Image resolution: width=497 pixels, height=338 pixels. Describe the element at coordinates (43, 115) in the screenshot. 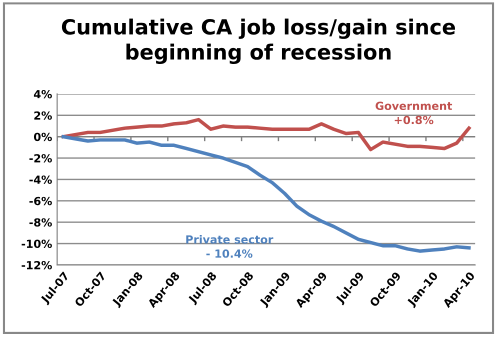

I see `y-tick-label: 2%` at that location.